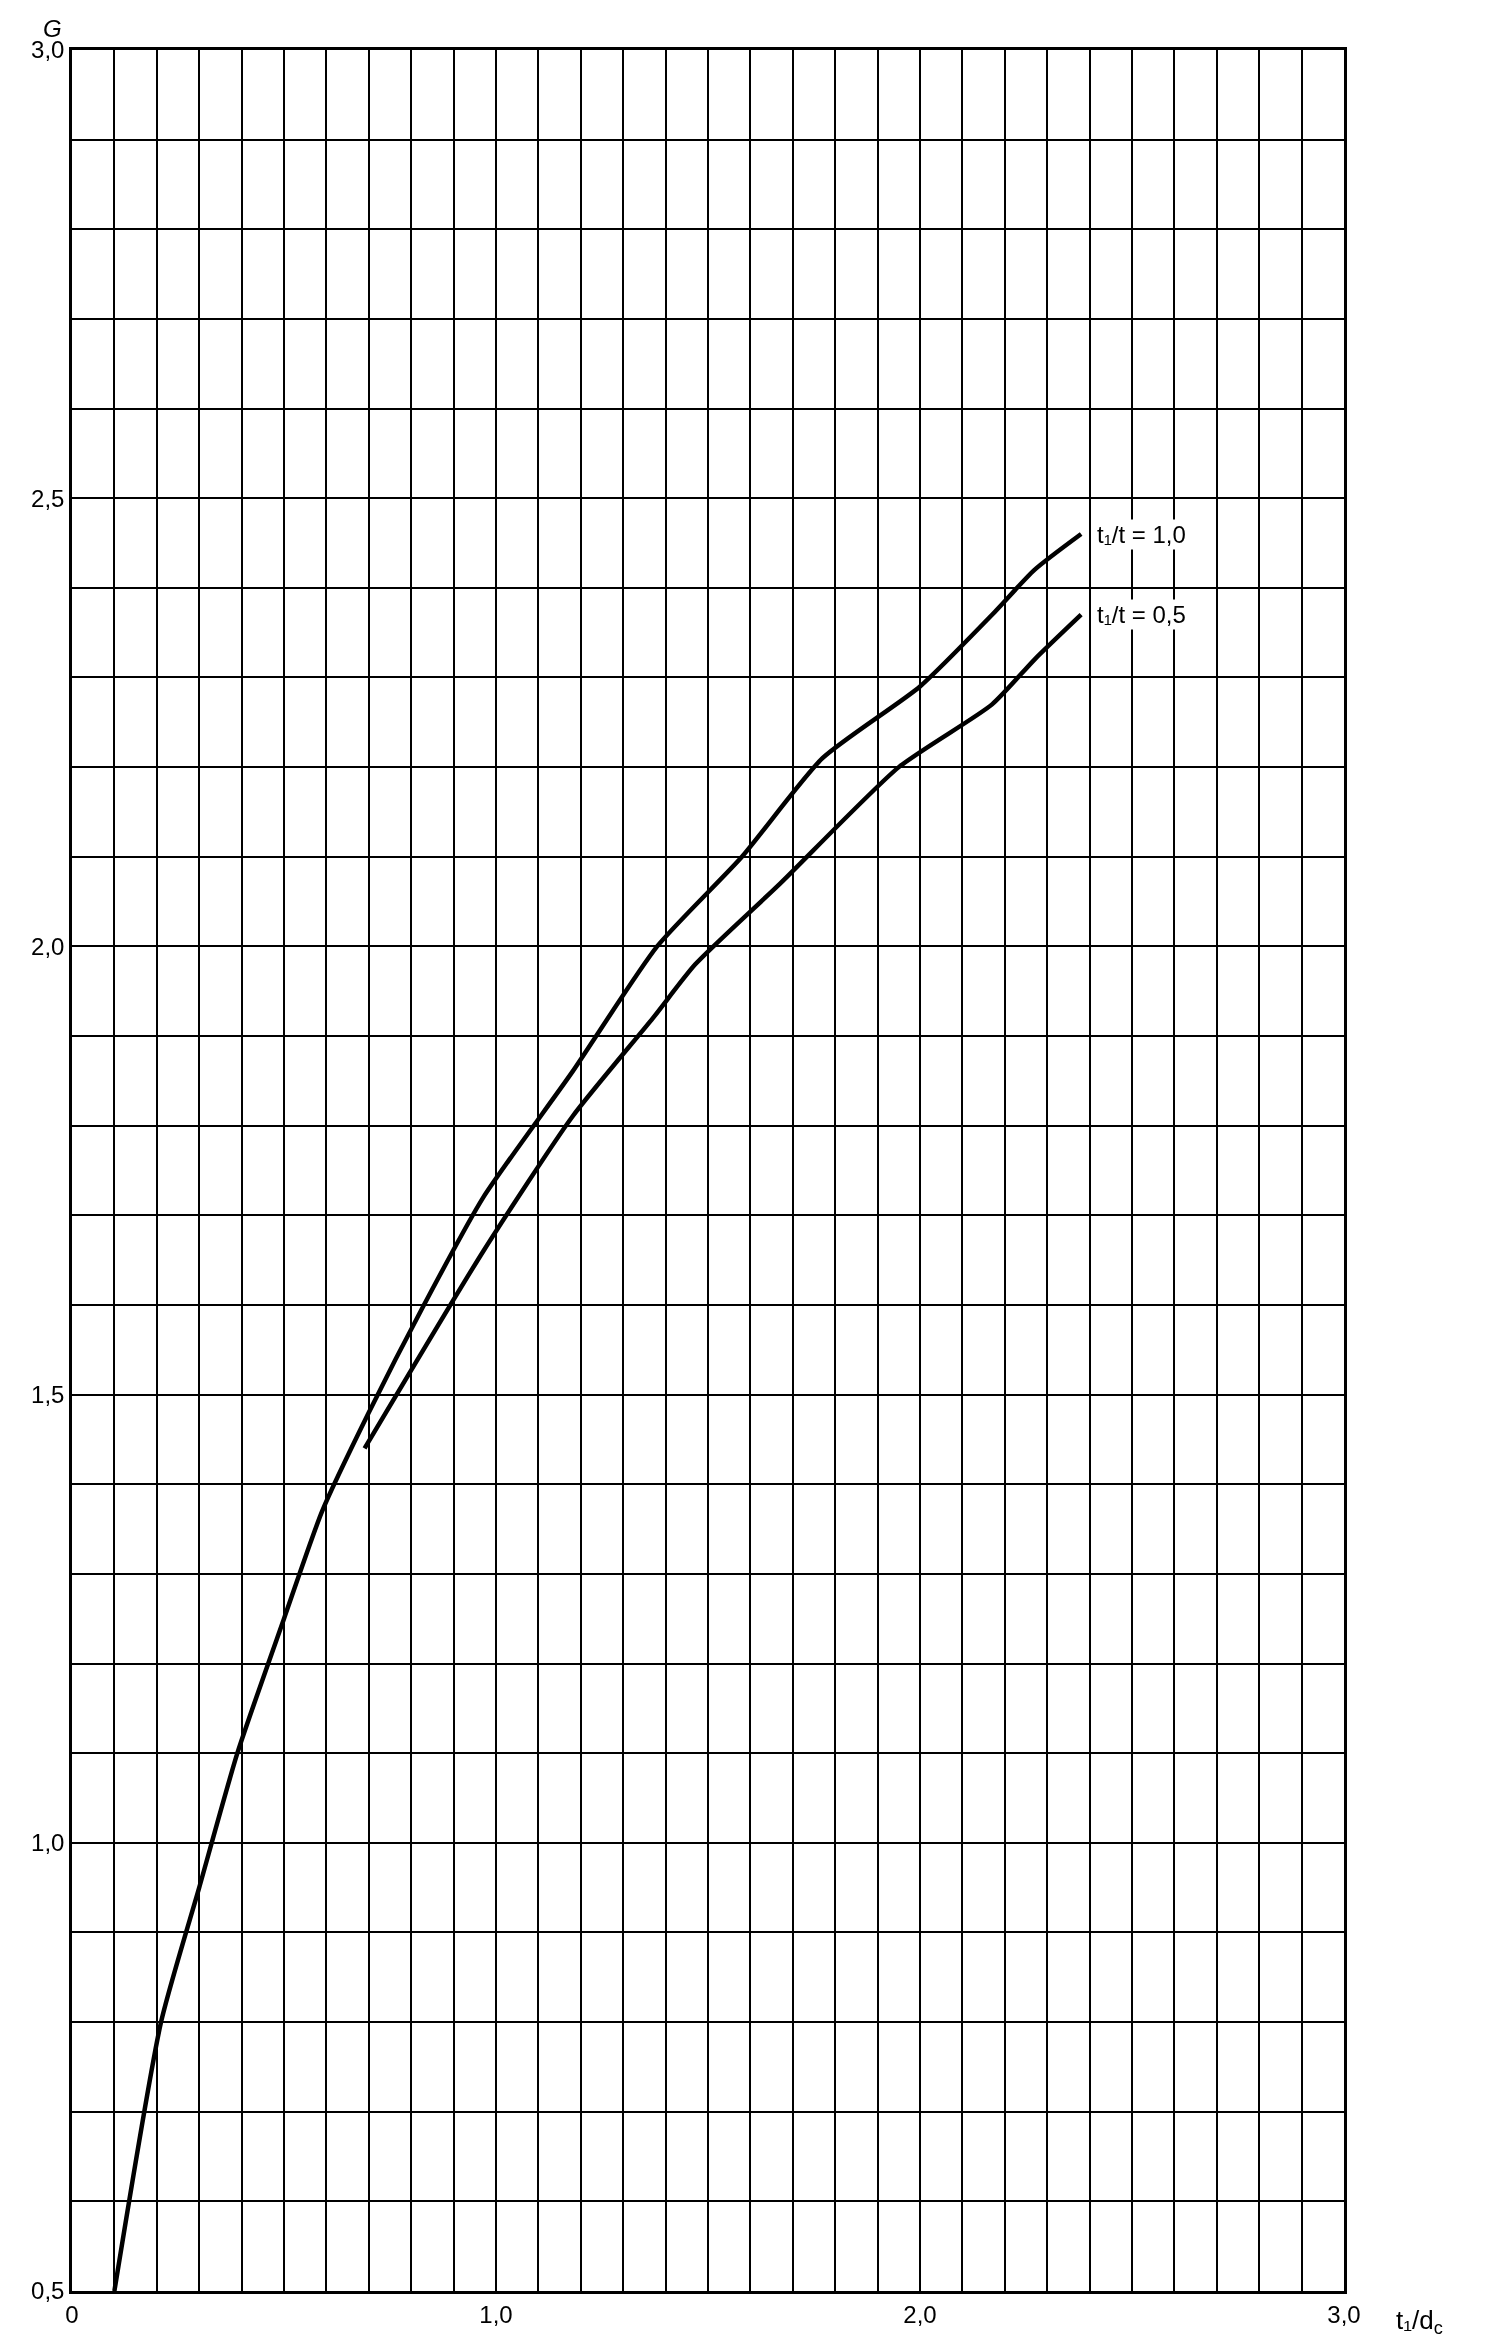 The image size is (1494, 2351). I want to click on y-tick-label: 2,0, so click(48, 946).